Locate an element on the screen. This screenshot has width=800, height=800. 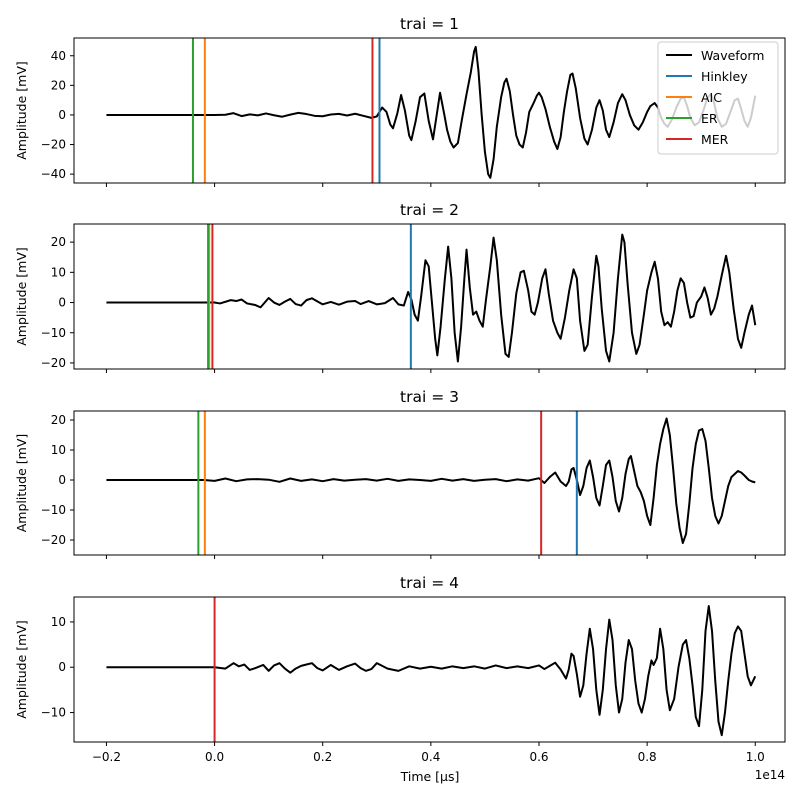
legend-label-waveform: Waveform is located at coordinates (732, 55).